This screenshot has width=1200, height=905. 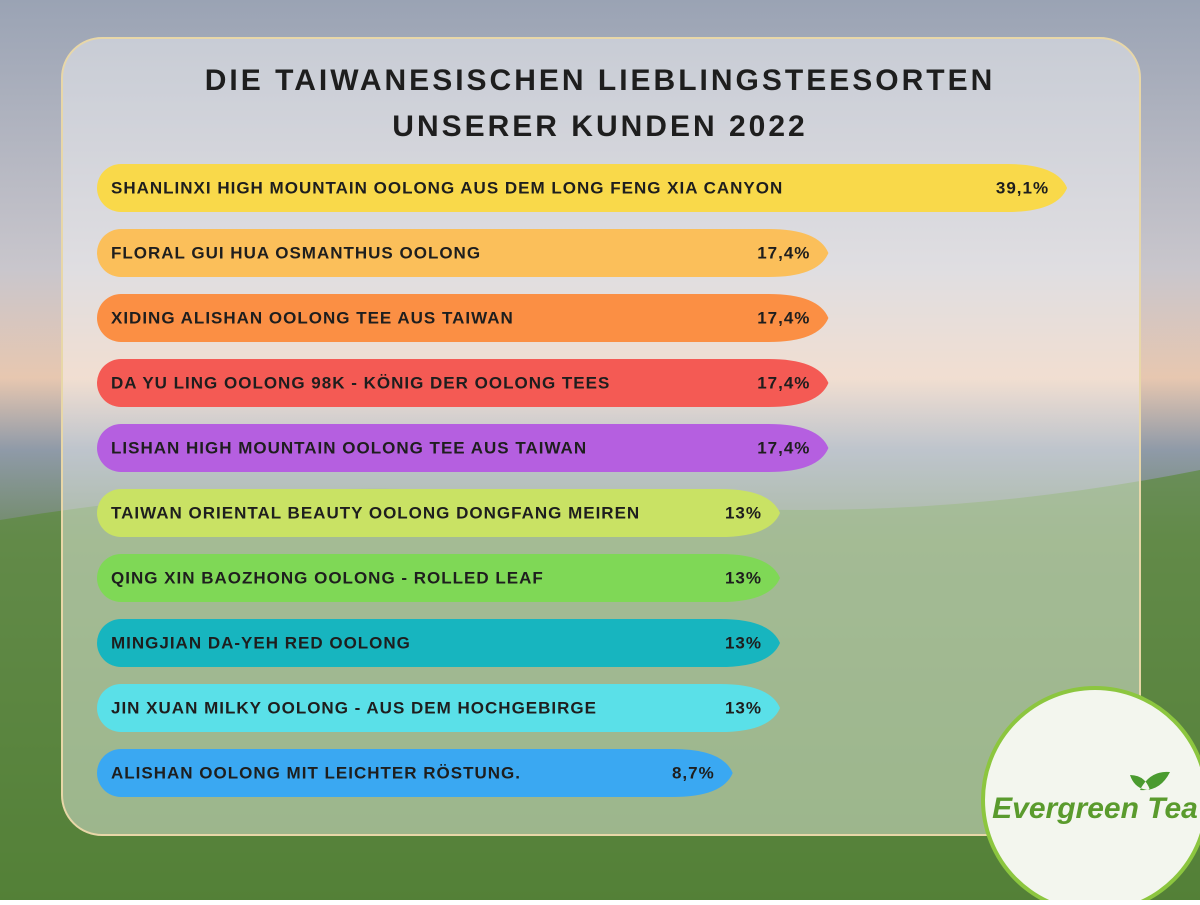 I want to click on chart-title: DIE TAIWANESISCHEN LIEBLINGSTEESORTEN, so click(x=600, y=80).